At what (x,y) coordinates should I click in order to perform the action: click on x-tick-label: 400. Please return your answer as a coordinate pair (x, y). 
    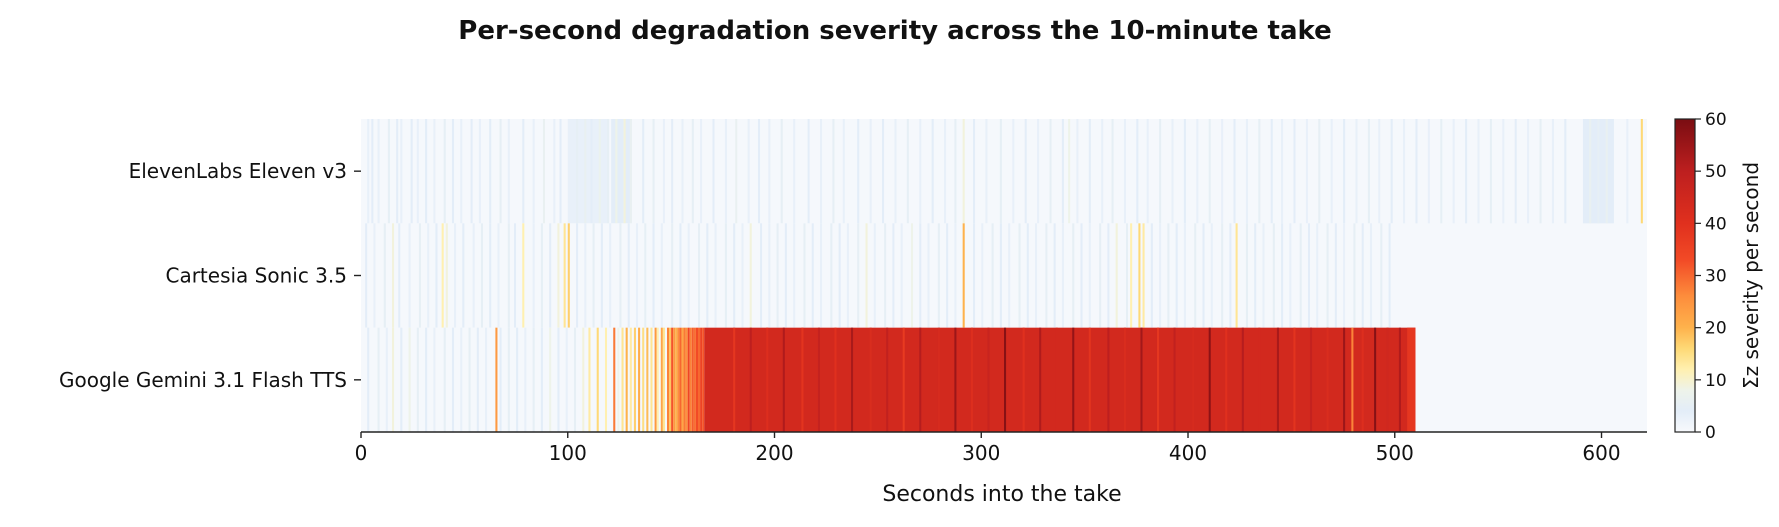
    Looking at the image, I should click on (1188, 453).